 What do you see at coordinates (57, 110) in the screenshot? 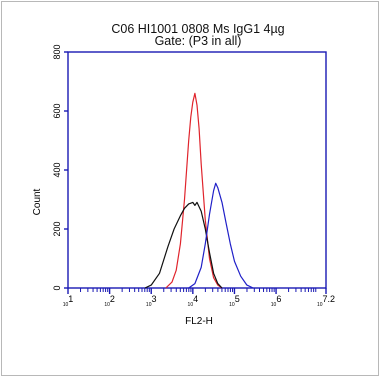
I see `y-tick-label: 600` at bounding box center [57, 110].